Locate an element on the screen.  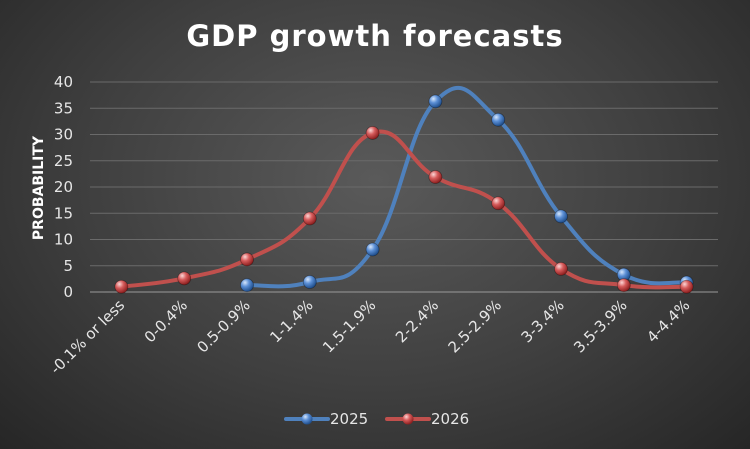
x-tick-label: 4-4.4% is located at coordinates (668, 321).